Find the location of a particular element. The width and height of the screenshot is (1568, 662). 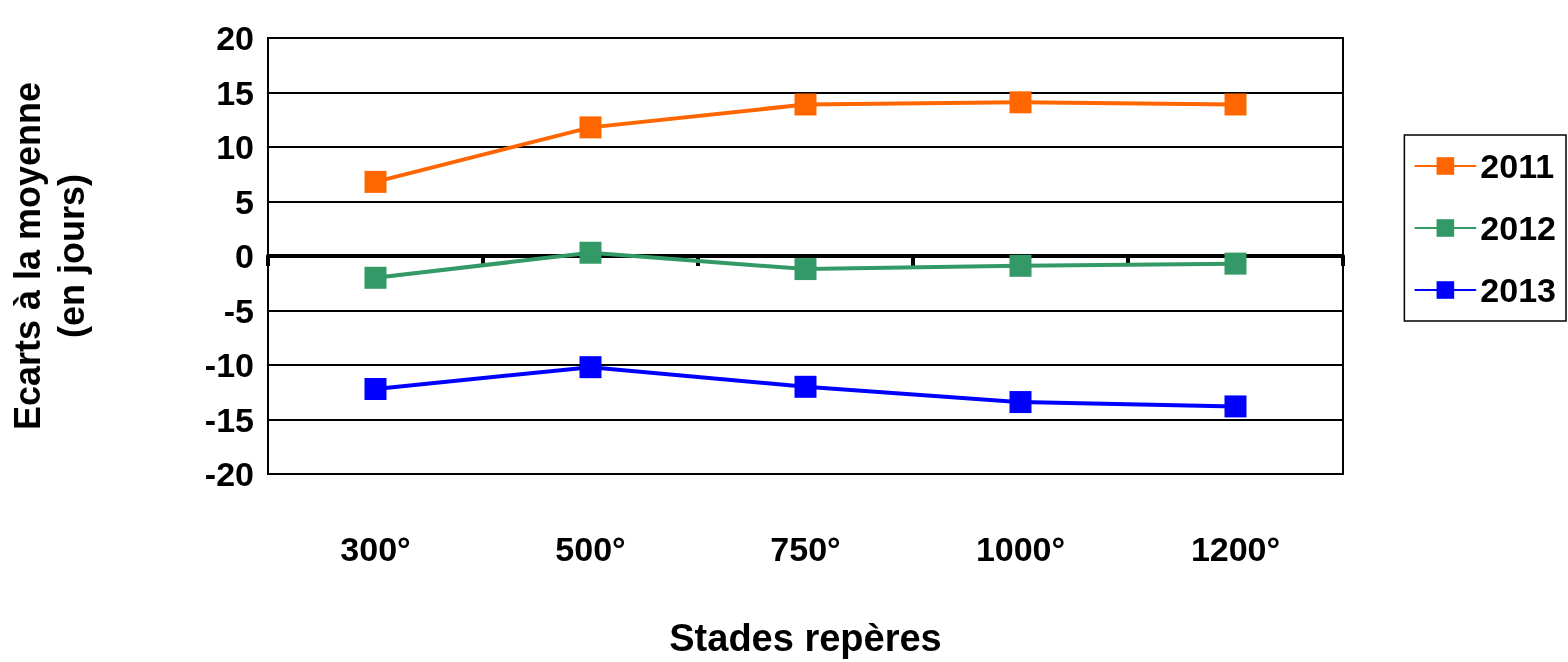

legend-label: 2012 is located at coordinates (1518, 228).